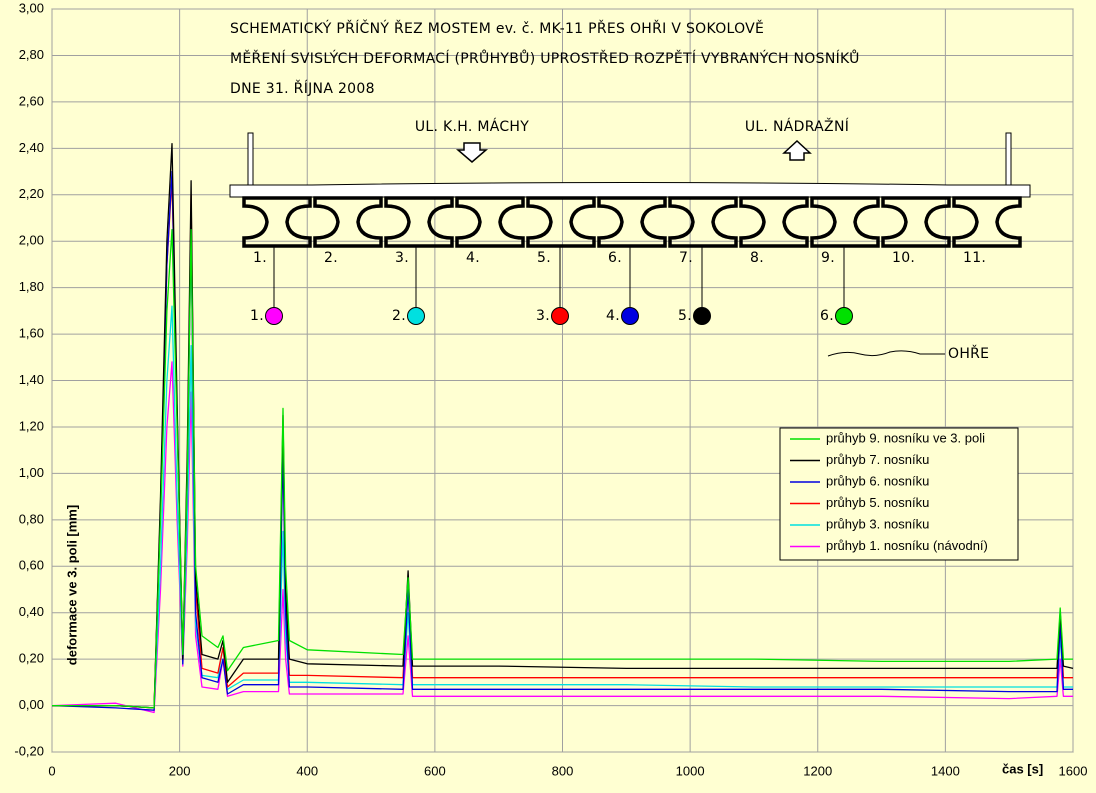 The image size is (1096, 793). I want to click on beam-number: 11., so click(974, 258).